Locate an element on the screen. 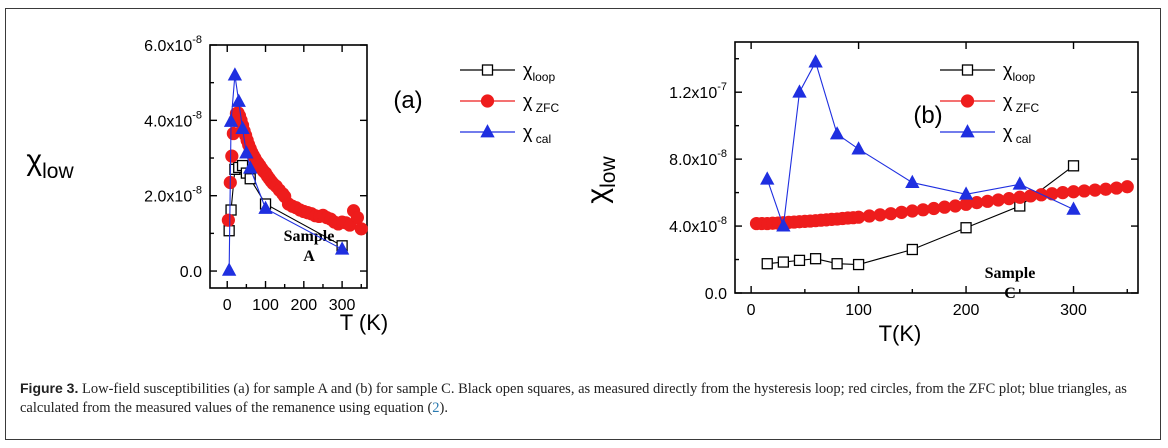  equation-reference-link: 2 is located at coordinates (436, 408).